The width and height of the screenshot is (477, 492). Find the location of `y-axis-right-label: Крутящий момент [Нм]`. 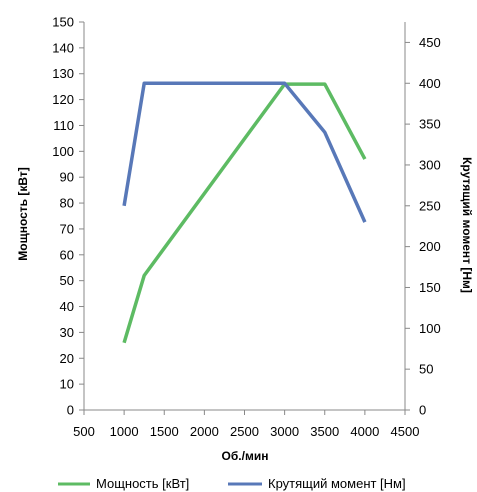

y-axis-right-label: Крутящий момент [Нм] is located at coordinates (467, 225).